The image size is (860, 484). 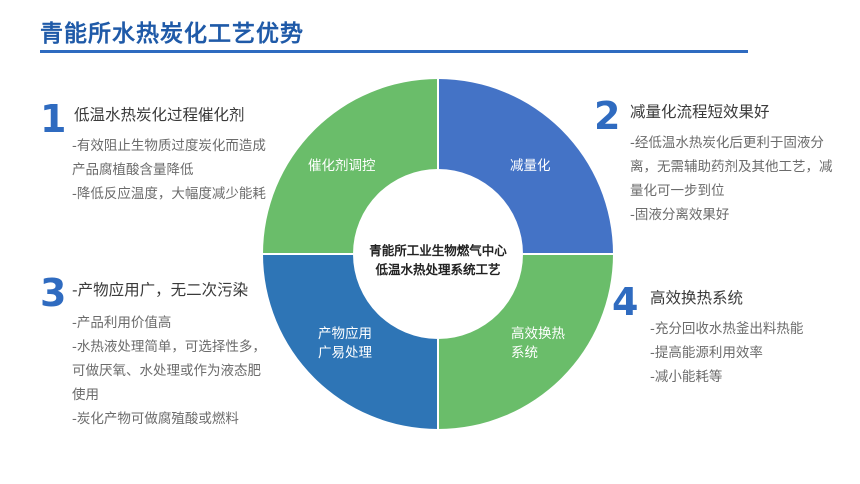 I want to click on ring-segment-product-application, so click(x=350, y=341).